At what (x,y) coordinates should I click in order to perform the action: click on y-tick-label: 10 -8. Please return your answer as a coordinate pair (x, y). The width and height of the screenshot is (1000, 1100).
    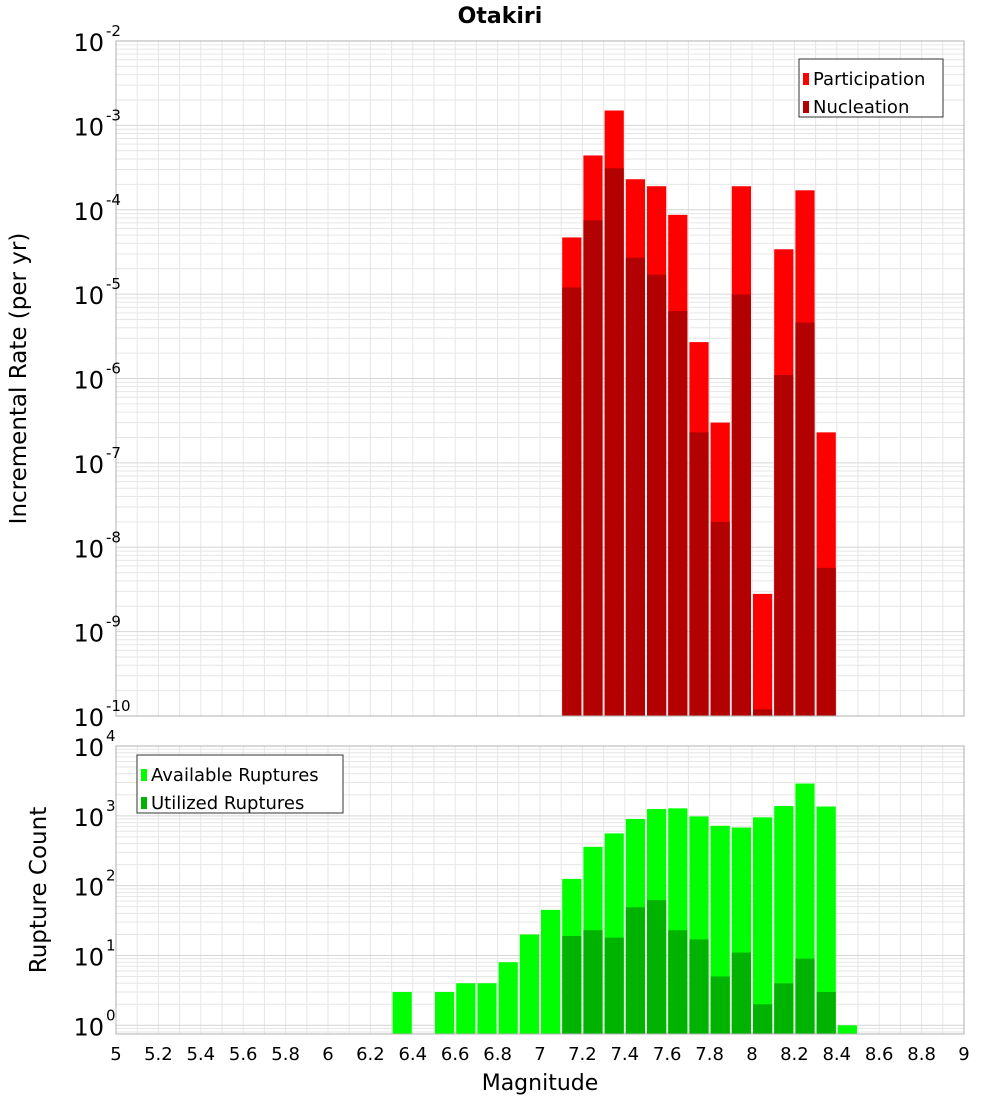
    Looking at the image, I should click on (97, 545).